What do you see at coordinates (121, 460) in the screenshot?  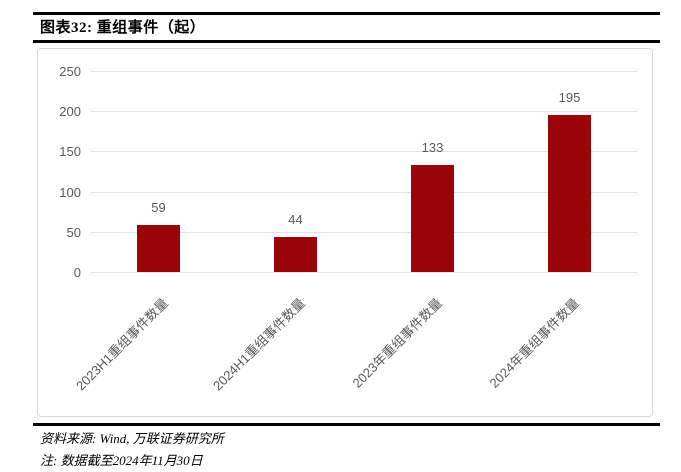 I see `note-line: 注: 数据截至2024年11月30日` at bounding box center [121, 460].